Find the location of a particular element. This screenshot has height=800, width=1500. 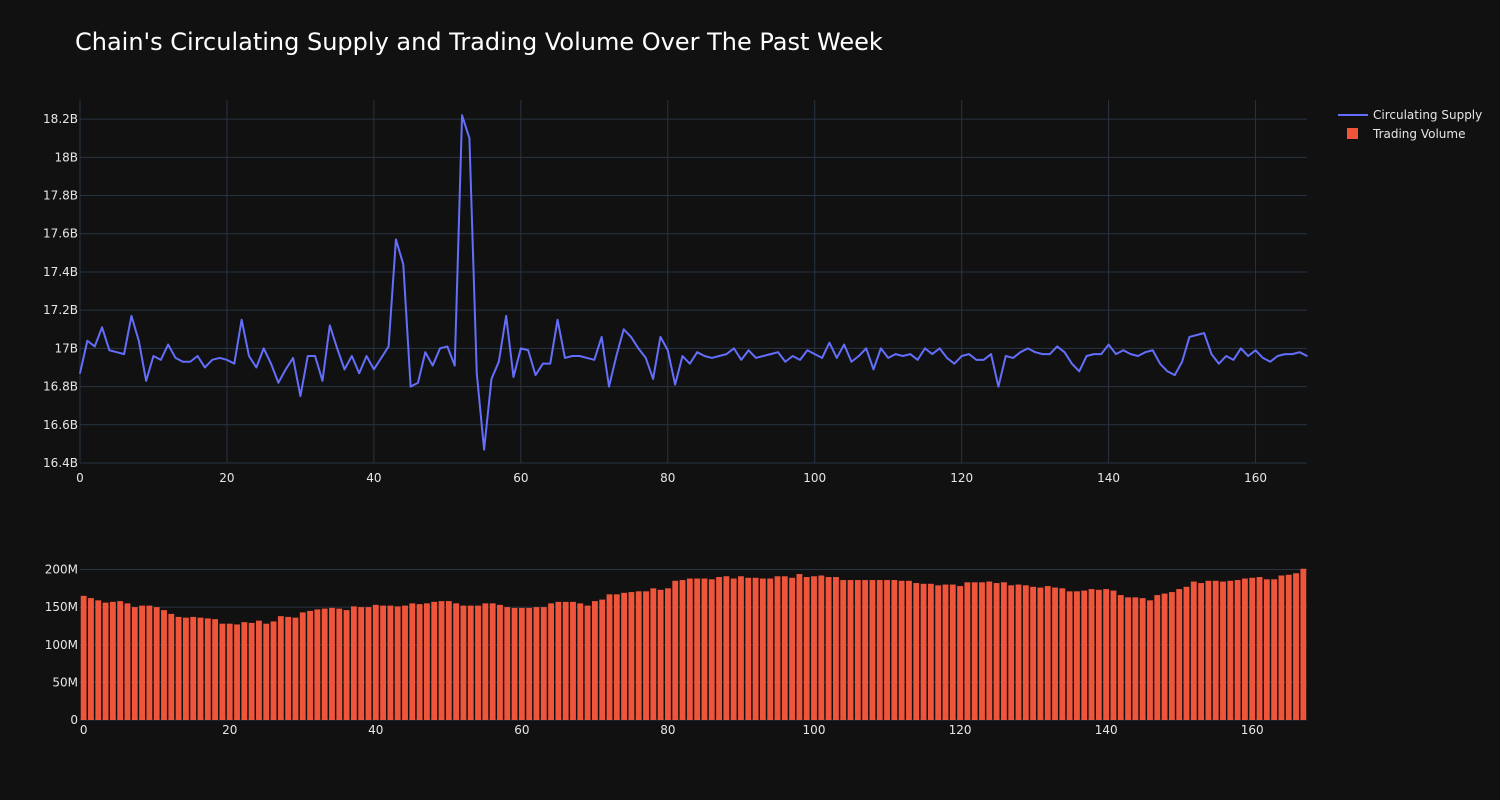

volume-x-tick-label: 40 is located at coordinates (375, 730).